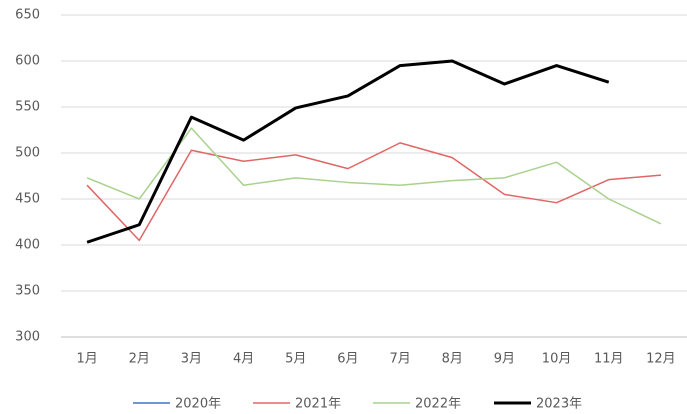 The image size is (687, 414). I want to click on y-tick-label: 600, so click(27, 61).